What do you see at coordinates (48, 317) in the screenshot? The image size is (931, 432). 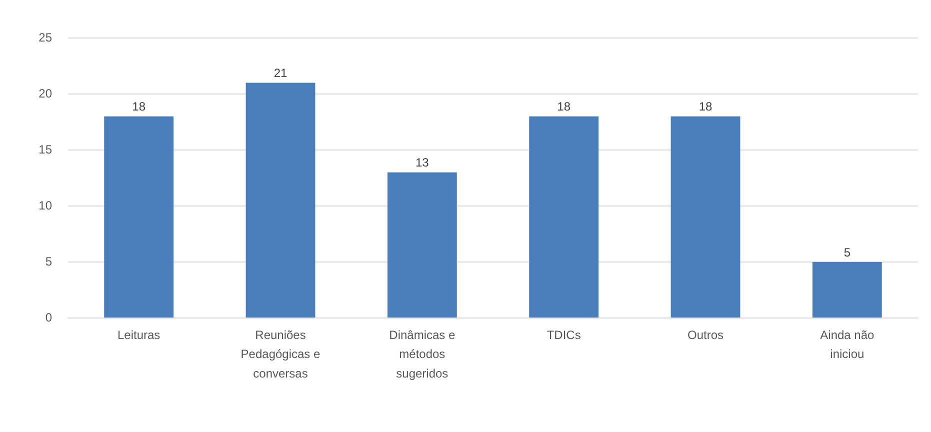 I see `y-tick-label: 0` at bounding box center [48, 317].